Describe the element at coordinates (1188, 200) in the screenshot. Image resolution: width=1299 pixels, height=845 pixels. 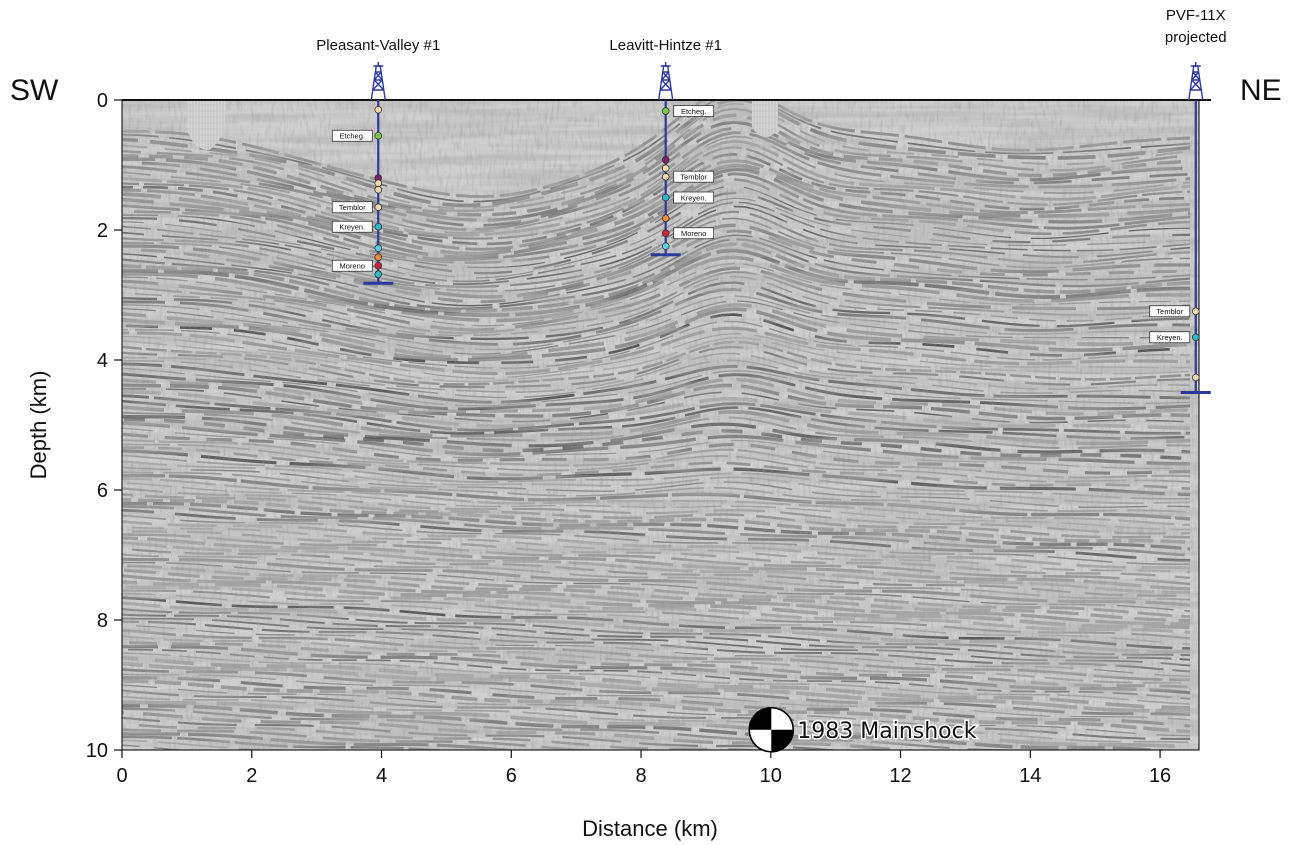
I see `well-3: PVF-11X projected Temblor Kreyen.` at that location.